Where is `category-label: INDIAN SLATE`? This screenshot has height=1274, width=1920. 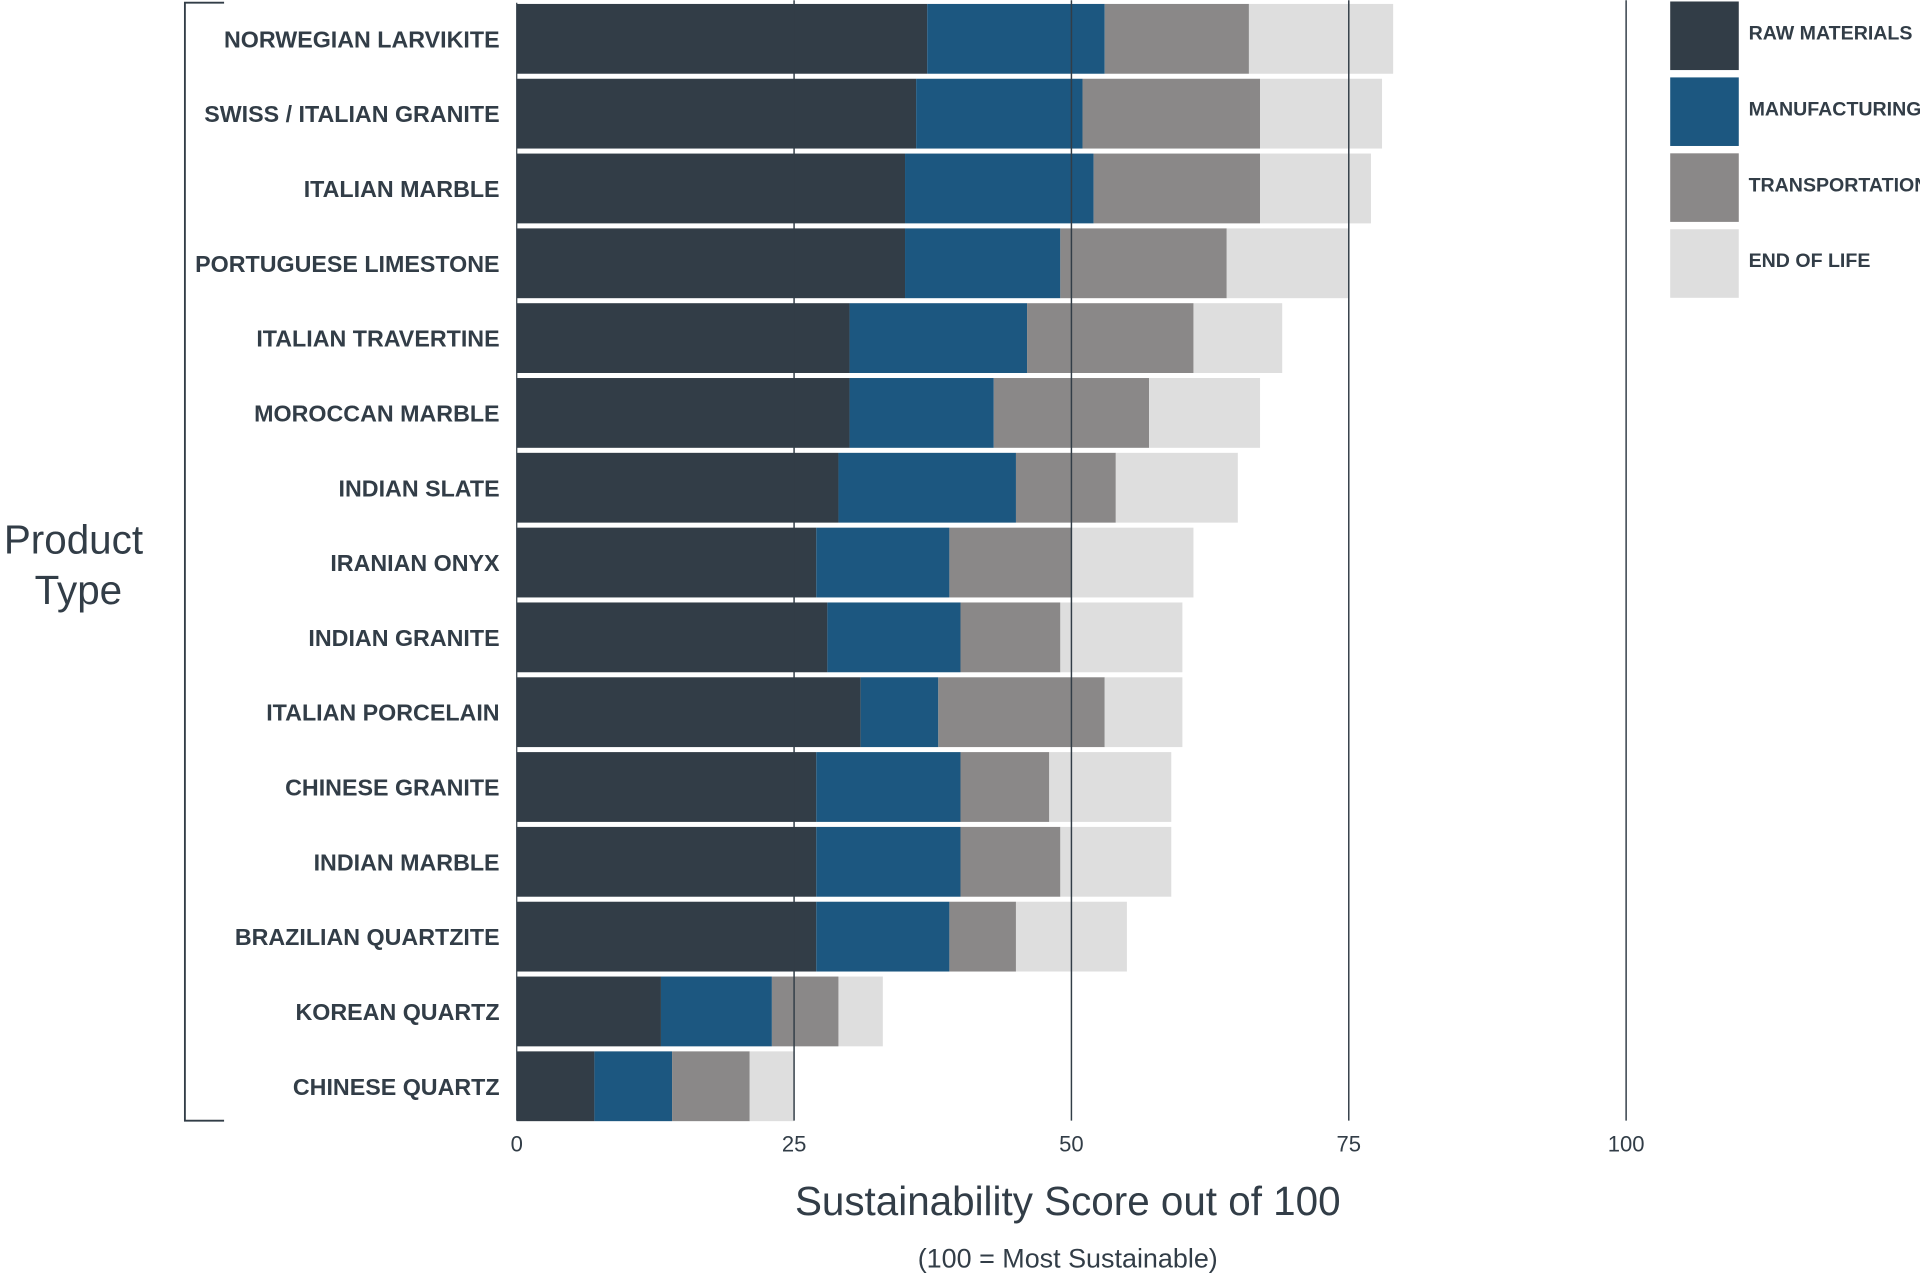 category-label: INDIAN SLATE is located at coordinates (419, 488).